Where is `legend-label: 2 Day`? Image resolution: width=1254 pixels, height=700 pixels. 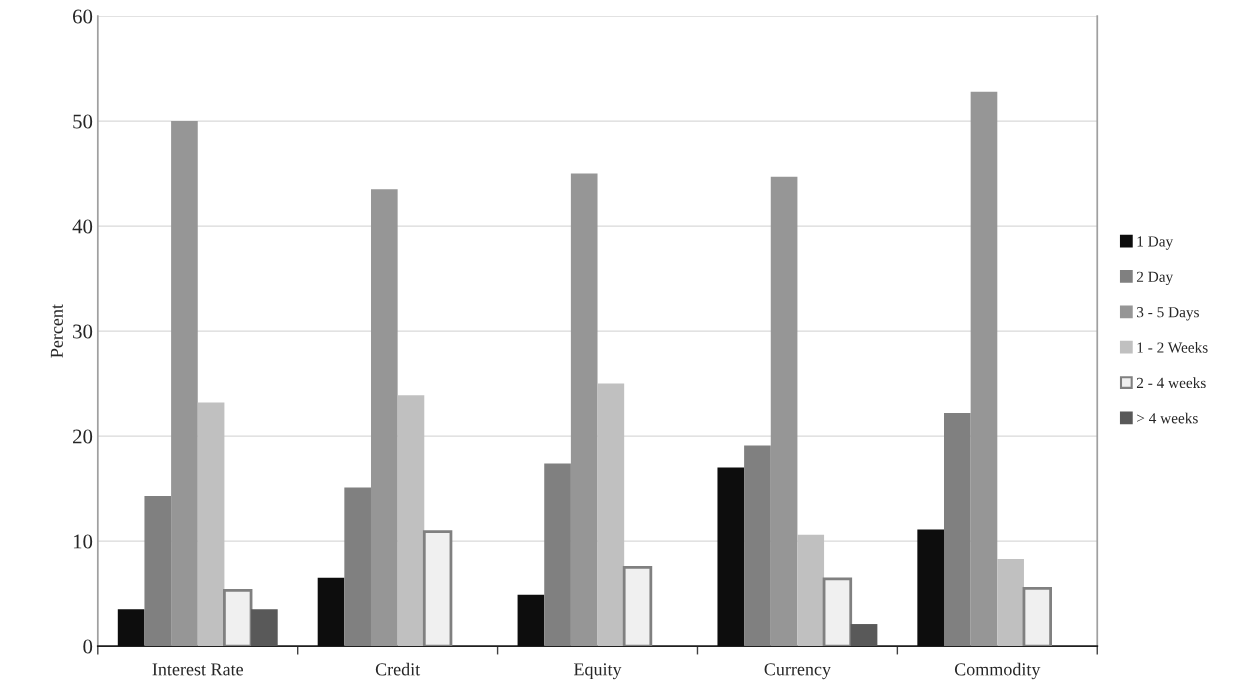
legend-label: 2 Day is located at coordinates (1155, 278).